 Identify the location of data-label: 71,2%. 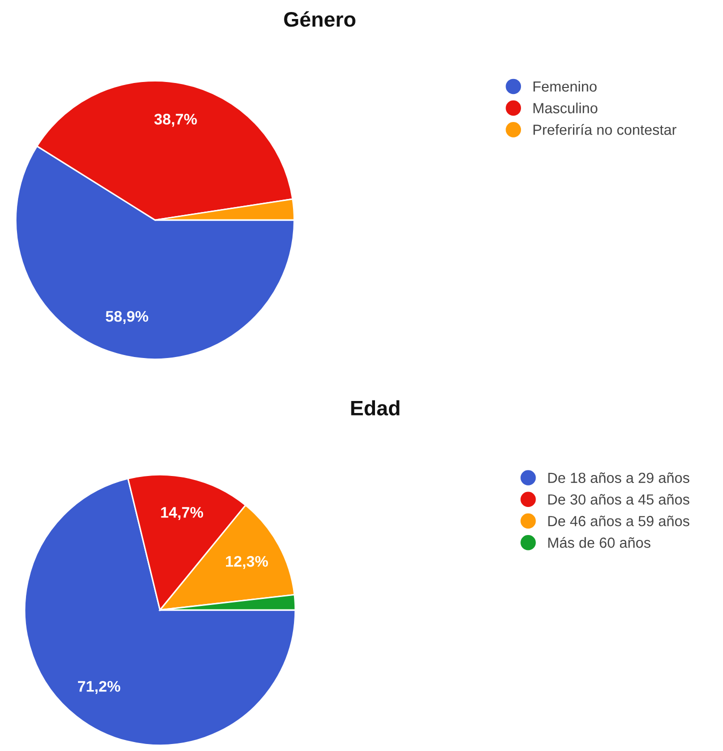
(99, 687).